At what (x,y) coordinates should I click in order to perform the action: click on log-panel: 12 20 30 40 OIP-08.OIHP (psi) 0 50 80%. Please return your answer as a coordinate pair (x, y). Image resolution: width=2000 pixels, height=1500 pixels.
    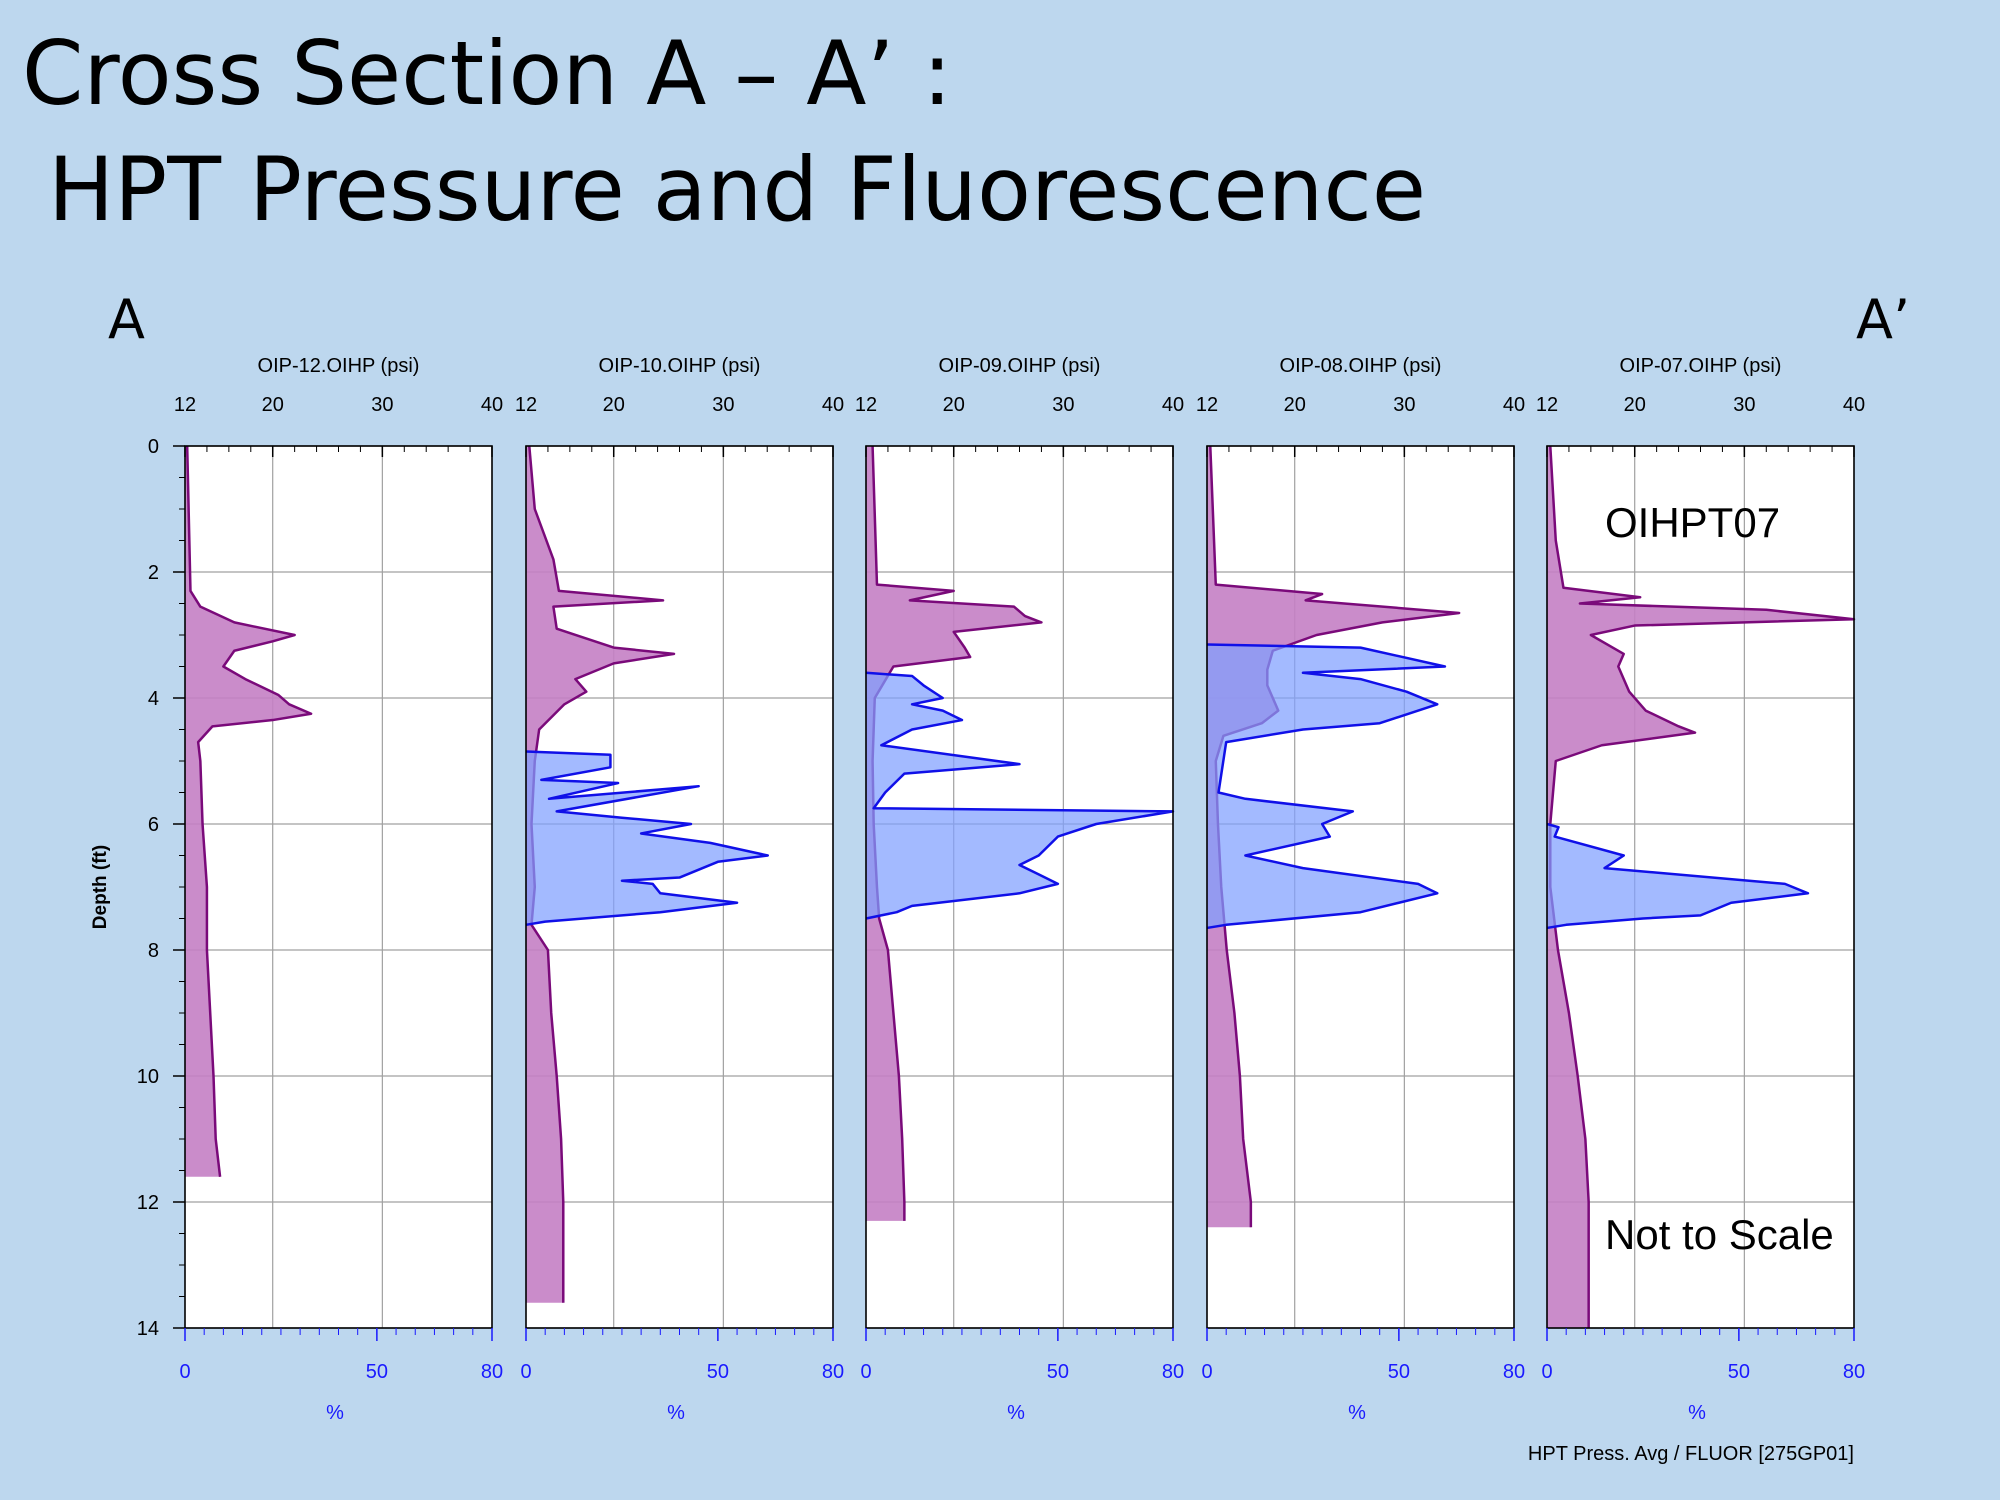
    Looking at the image, I should click on (1360, 889).